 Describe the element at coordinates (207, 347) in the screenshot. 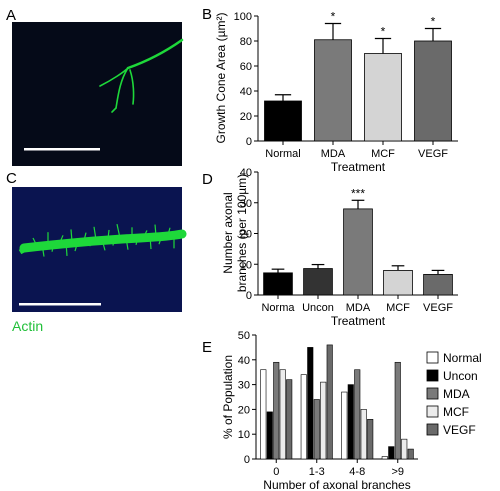

I see `panel-e-letter: E` at that location.